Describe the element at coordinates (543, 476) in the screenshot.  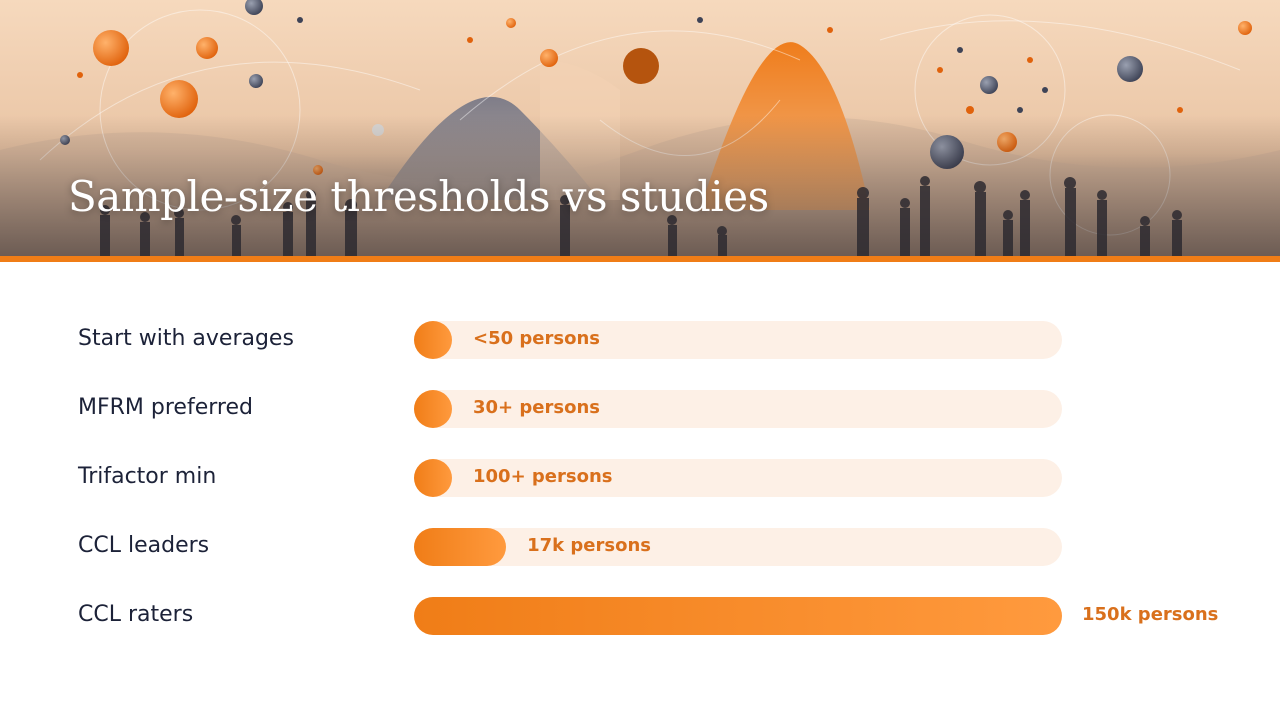
I see `data-label: 100+ persons` at that location.